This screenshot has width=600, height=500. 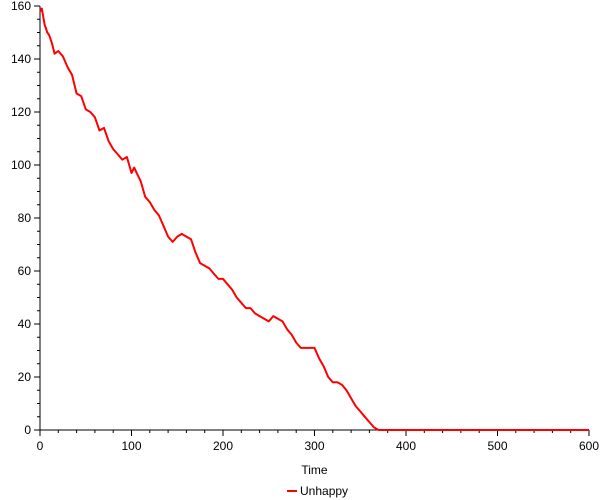 I want to click on x-tick-label: 600, so click(x=589, y=446).